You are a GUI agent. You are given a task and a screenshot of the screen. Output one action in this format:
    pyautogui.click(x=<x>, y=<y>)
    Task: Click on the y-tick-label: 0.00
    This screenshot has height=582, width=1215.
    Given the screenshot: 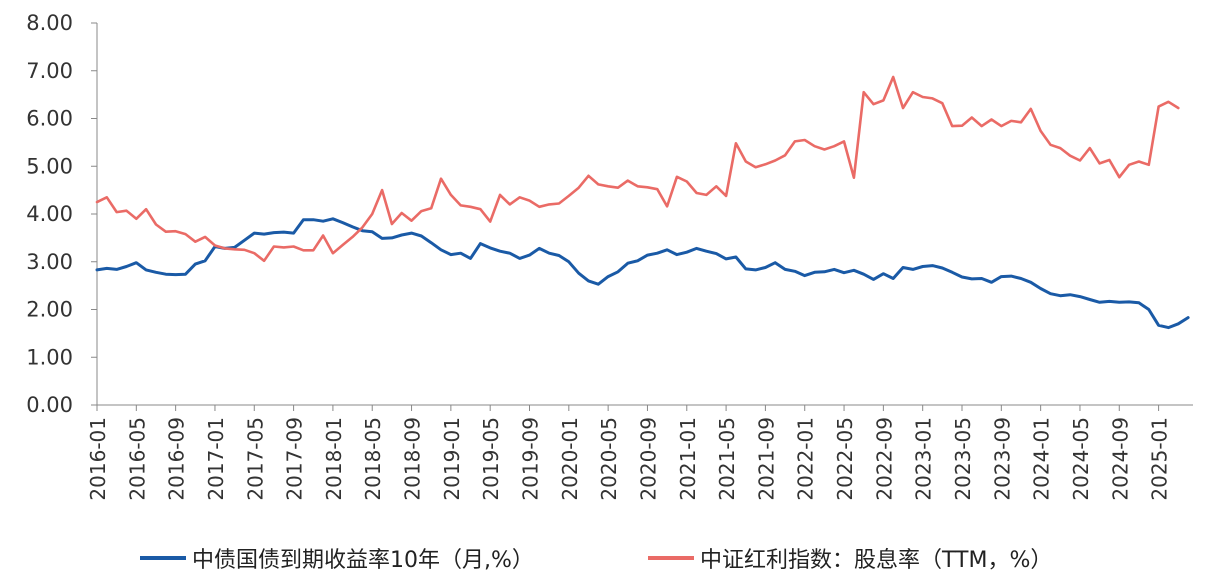 What is the action you would take?
    pyautogui.click(x=49, y=405)
    